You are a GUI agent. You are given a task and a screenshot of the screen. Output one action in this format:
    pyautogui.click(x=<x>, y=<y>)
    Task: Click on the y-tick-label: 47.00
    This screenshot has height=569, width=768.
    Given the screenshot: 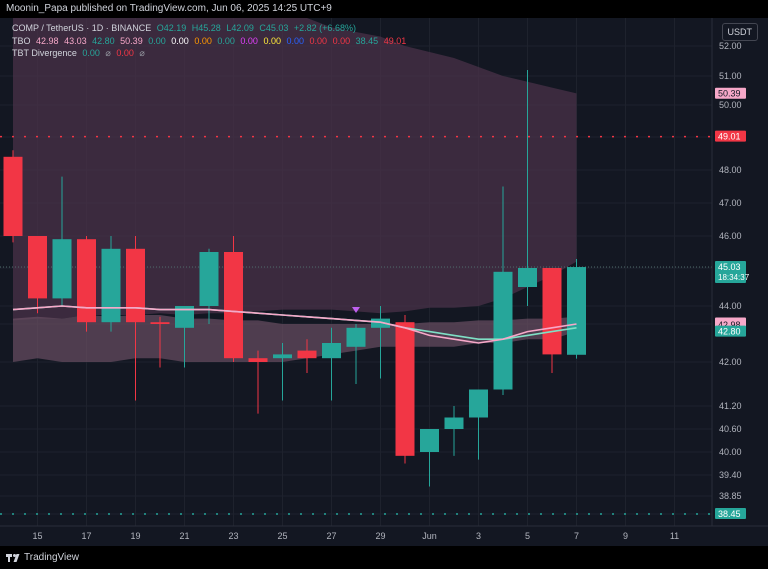 What is the action you would take?
    pyautogui.click(x=730, y=203)
    